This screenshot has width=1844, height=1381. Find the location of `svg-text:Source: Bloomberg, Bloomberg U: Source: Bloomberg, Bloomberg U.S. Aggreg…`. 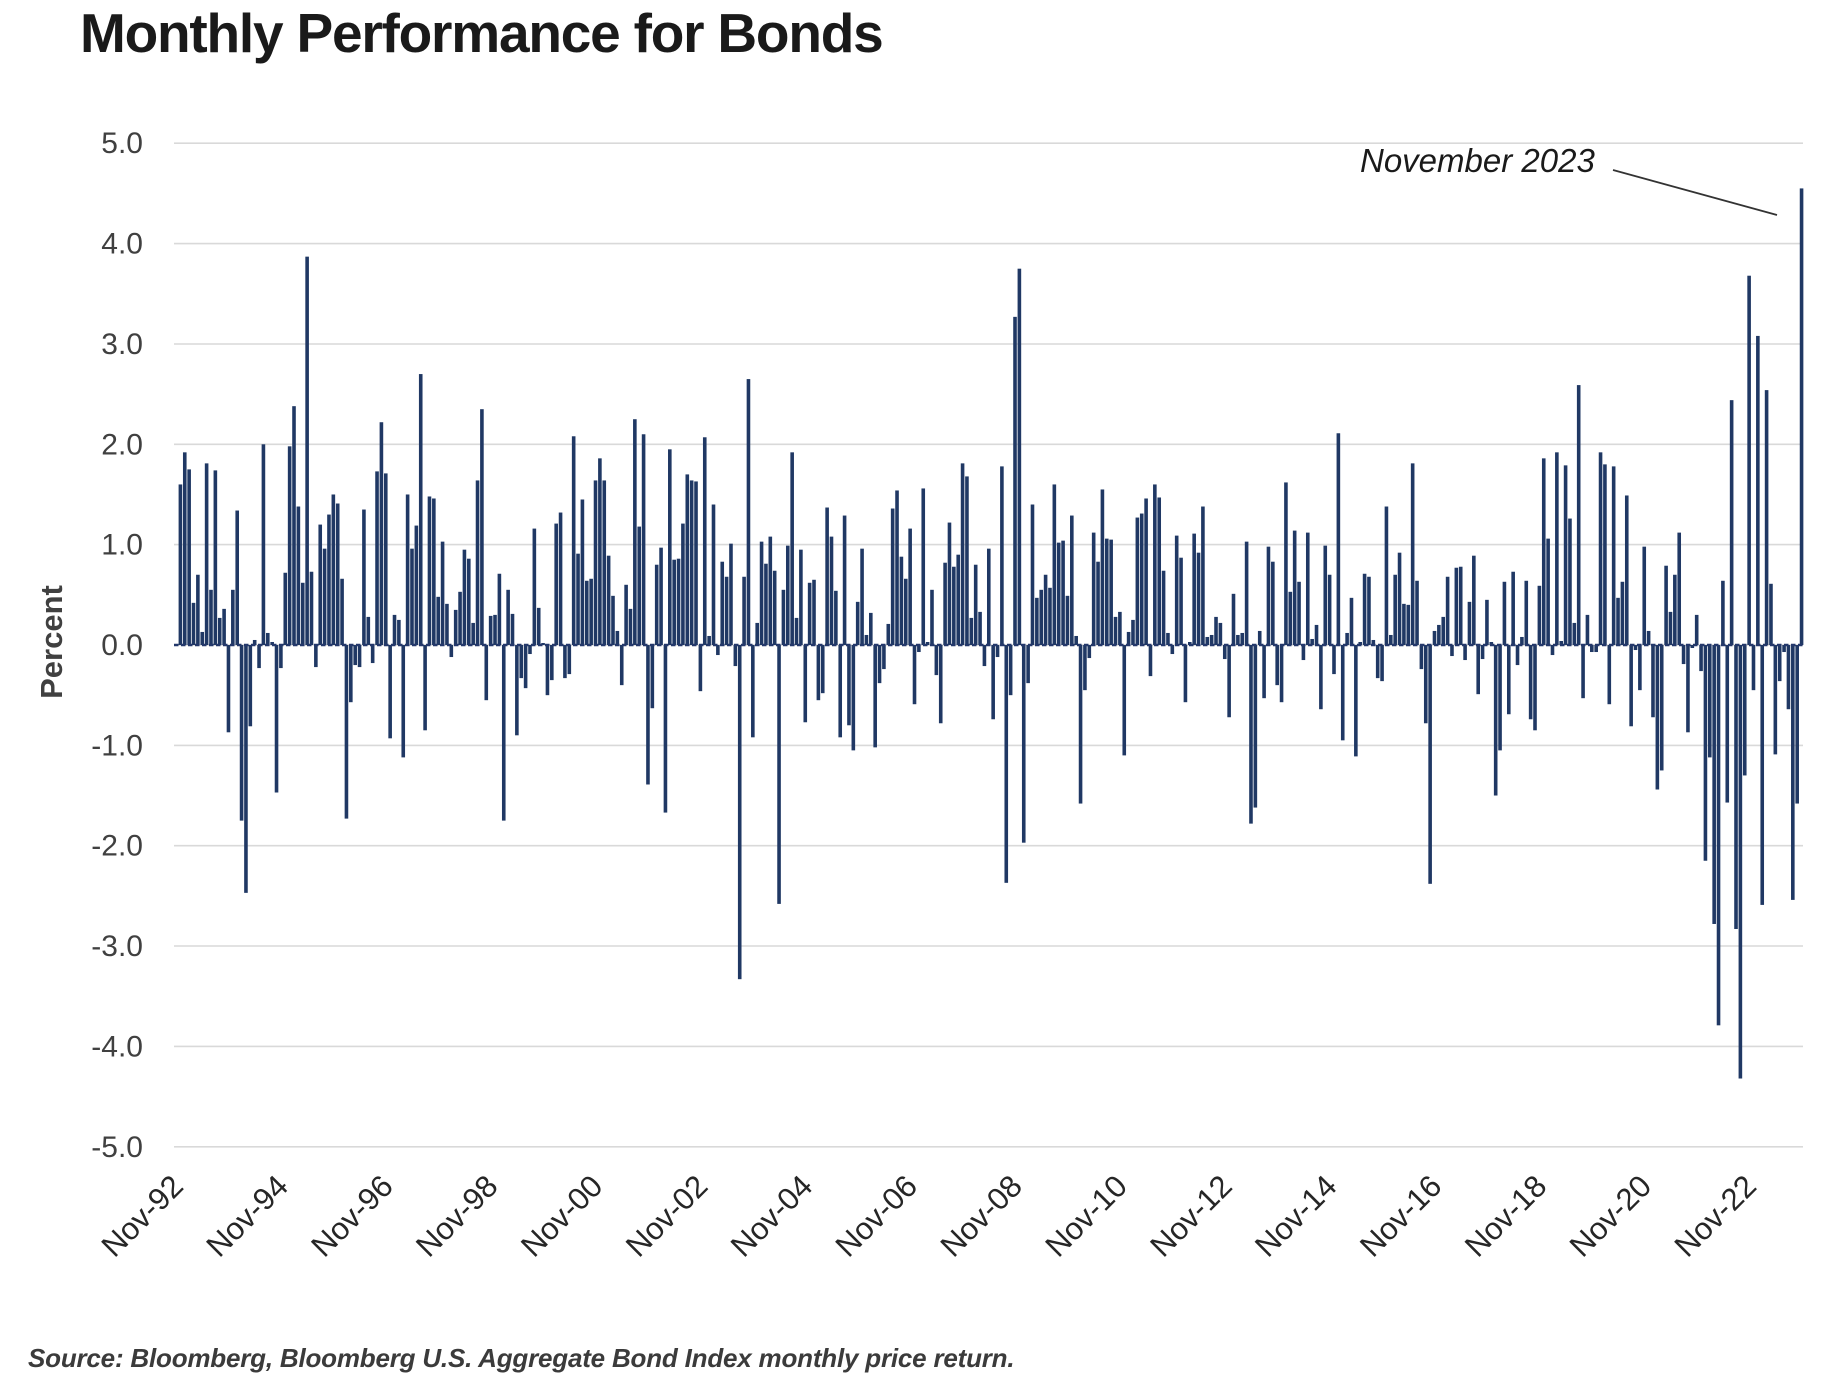

svg-text:Source: Bloomberg, Bloomberg U: Source: Bloomberg, Bloomberg U.S. Aggreg… is located at coordinates (521, 1358).